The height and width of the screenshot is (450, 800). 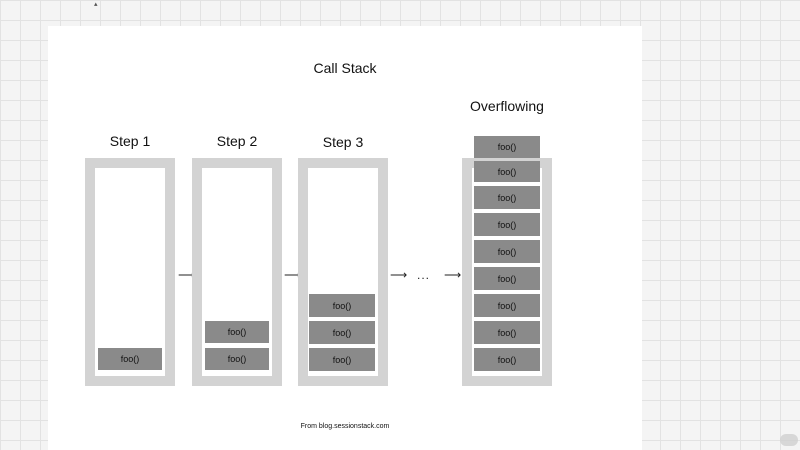 I want to click on step-1-label: Step 1, so click(x=130, y=141).